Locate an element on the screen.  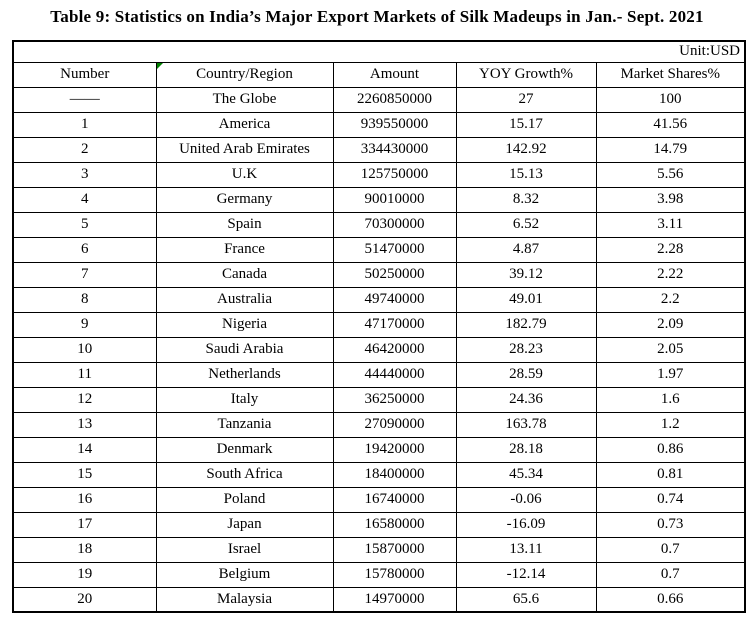
table-row: 12 Italy 36250000 24.36 1.6 is located at coordinates (379, 399).